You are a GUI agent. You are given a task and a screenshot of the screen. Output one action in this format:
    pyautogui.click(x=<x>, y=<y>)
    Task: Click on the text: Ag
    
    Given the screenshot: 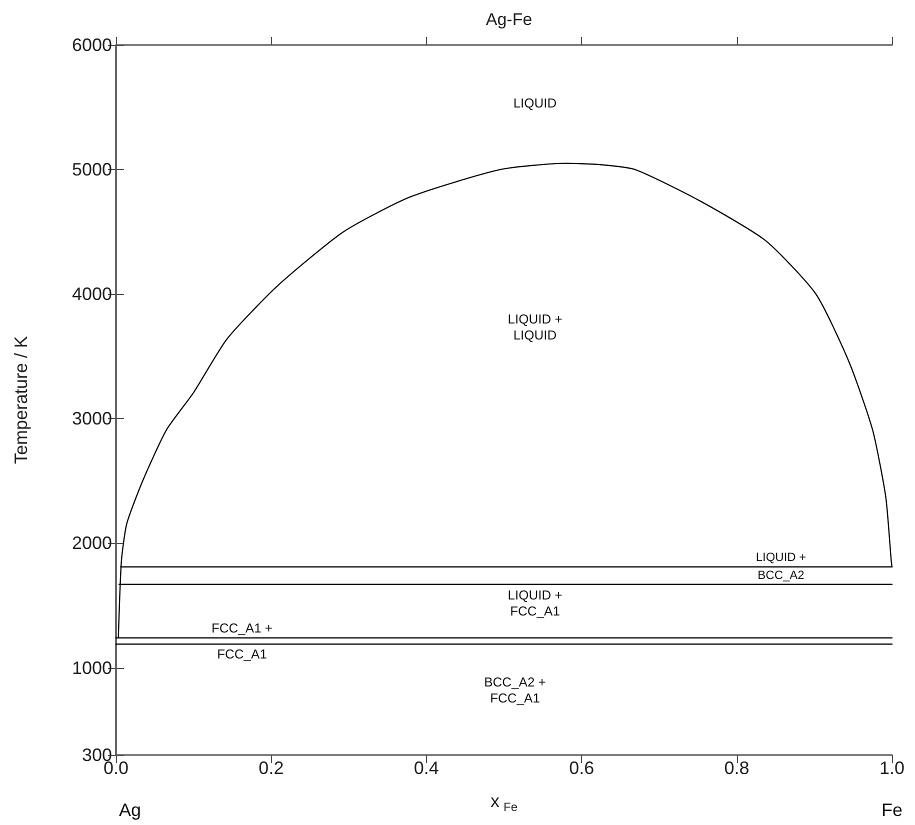 What is the action you would take?
    pyautogui.click(x=130, y=810)
    